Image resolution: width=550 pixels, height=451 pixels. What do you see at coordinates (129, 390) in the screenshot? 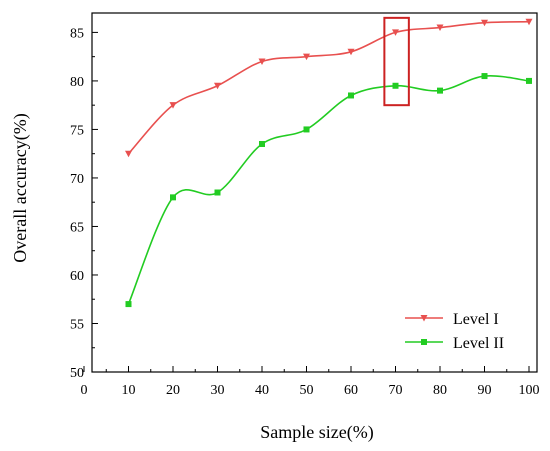
I see `x-tick-label: 10` at bounding box center [129, 390].